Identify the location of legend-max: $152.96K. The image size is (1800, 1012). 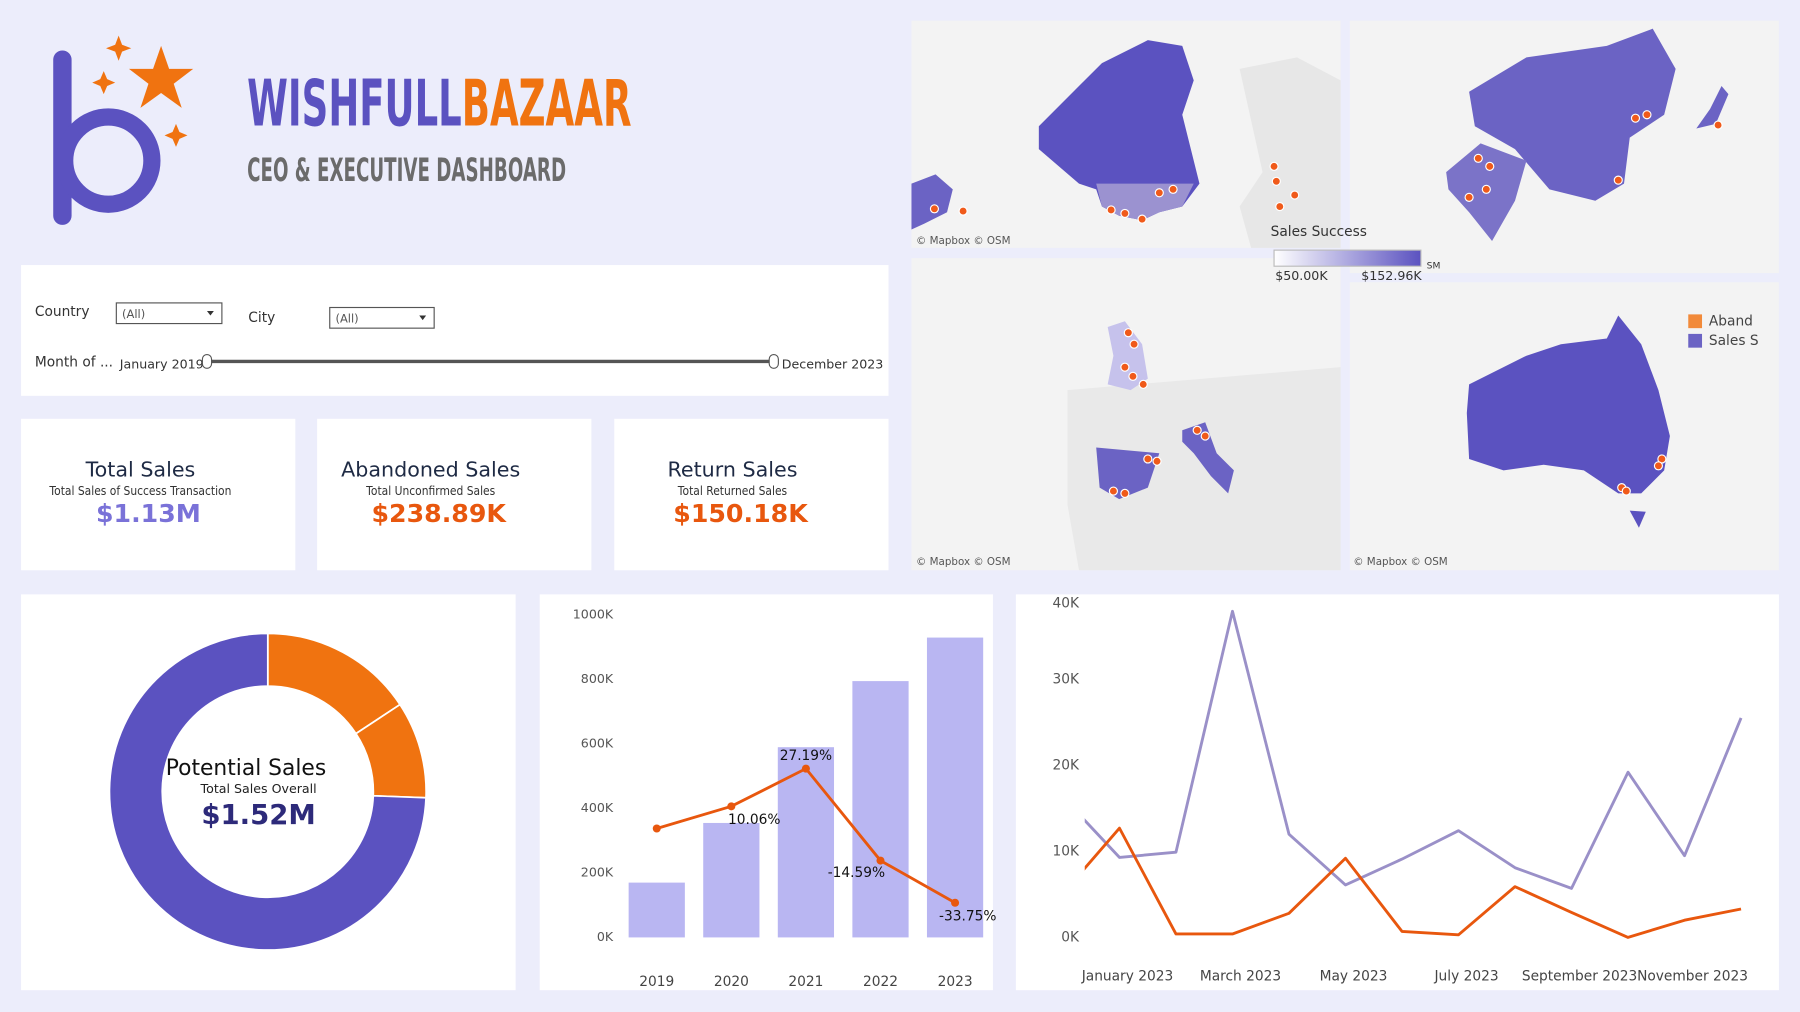
(1391, 275).